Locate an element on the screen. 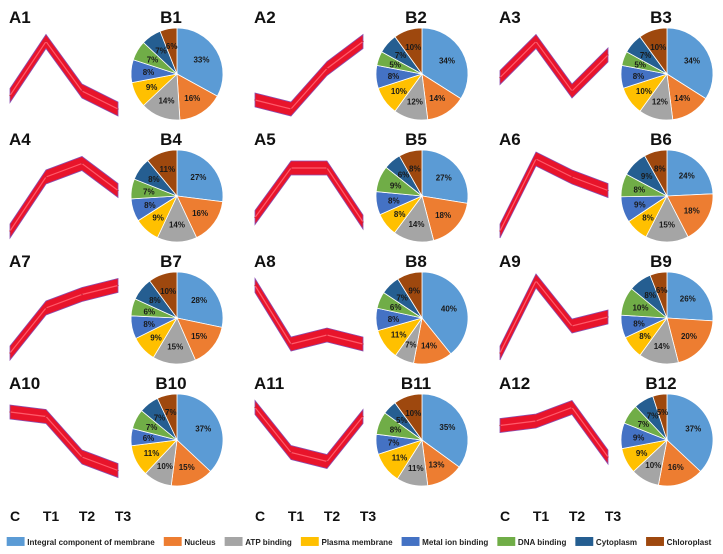 Image resolution: width=723 pixels, height=554 pixels. legend-label: Nucleus is located at coordinates (200, 542).